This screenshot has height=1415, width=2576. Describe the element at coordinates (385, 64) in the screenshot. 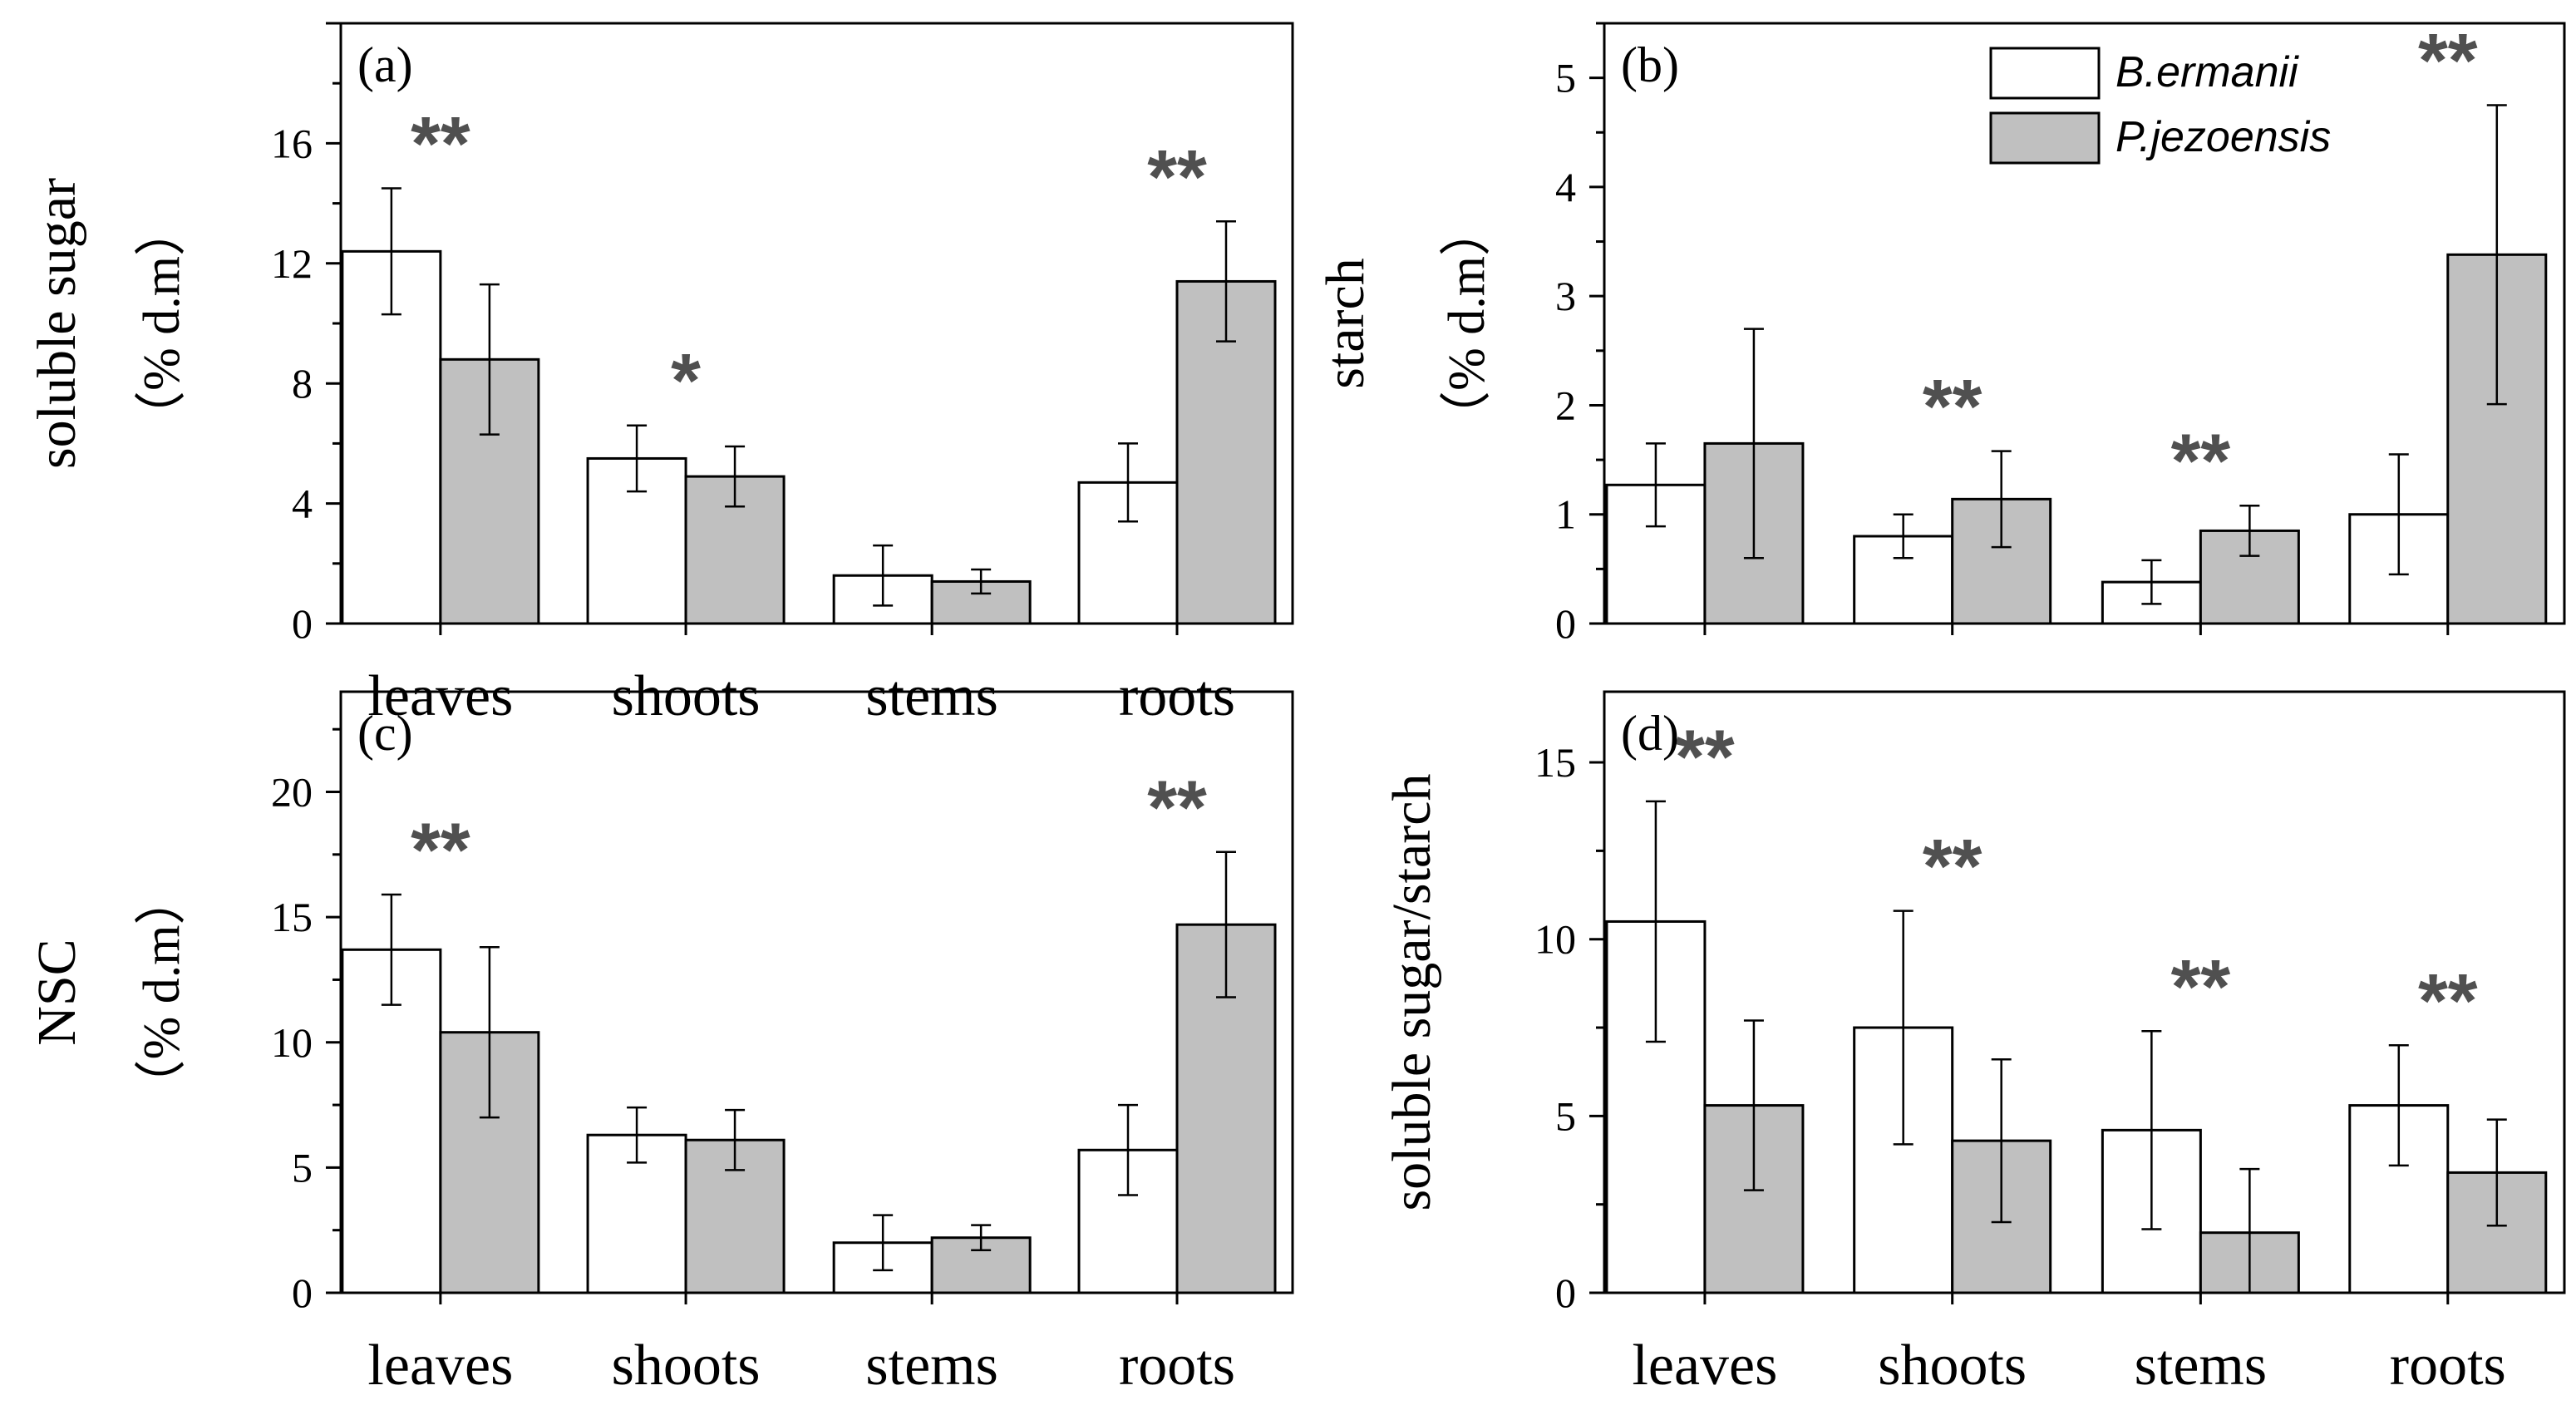

I see `panel-label: (a)` at that location.